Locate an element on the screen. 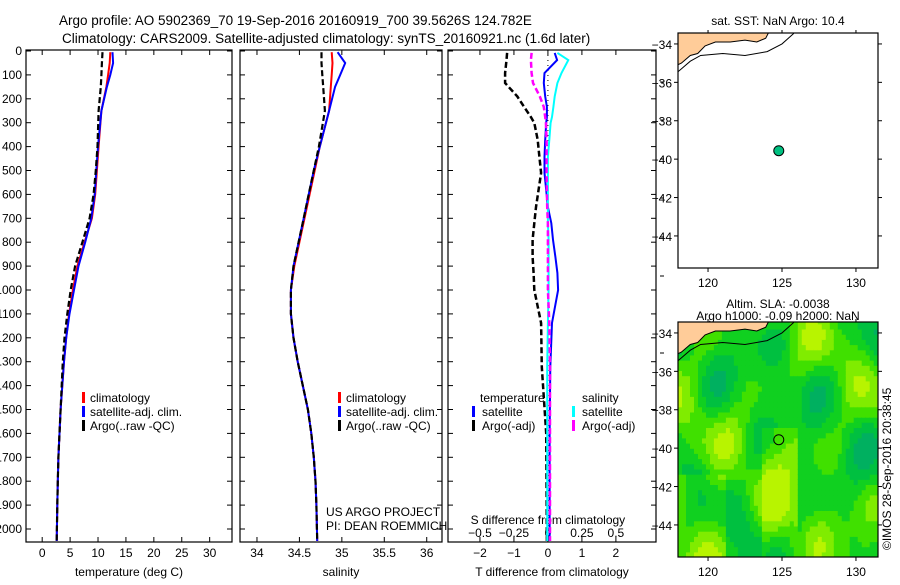 The width and height of the screenshot is (900, 585). credit-pi: PI: DEAN ROEMMICH is located at coordinates (386, 526).